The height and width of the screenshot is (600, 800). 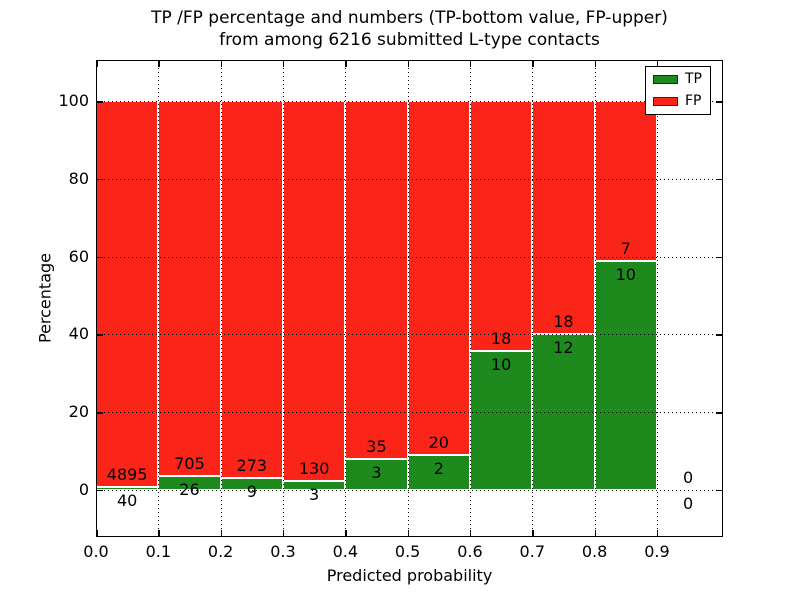 I want to click on y-tick-label: 100, so click(x=73, y=101).